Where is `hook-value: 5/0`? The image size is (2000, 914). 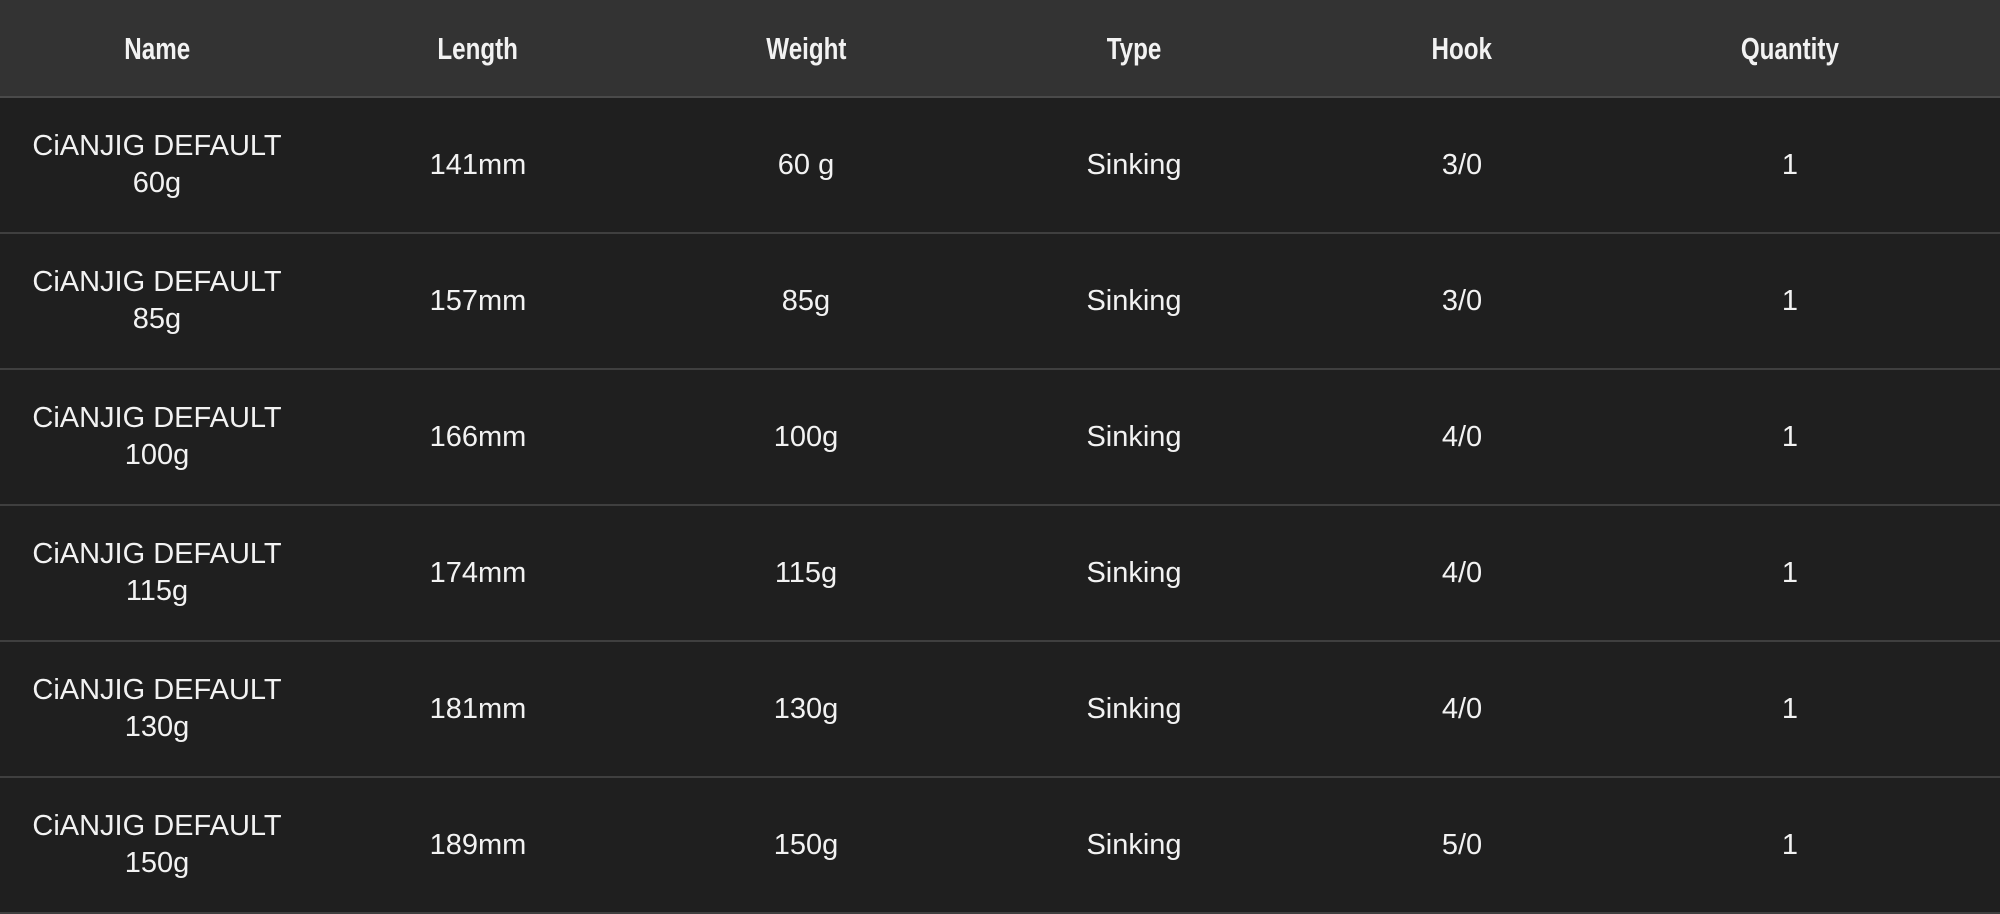 hook-value: 5/0 is located at coordinates (1462, 844).